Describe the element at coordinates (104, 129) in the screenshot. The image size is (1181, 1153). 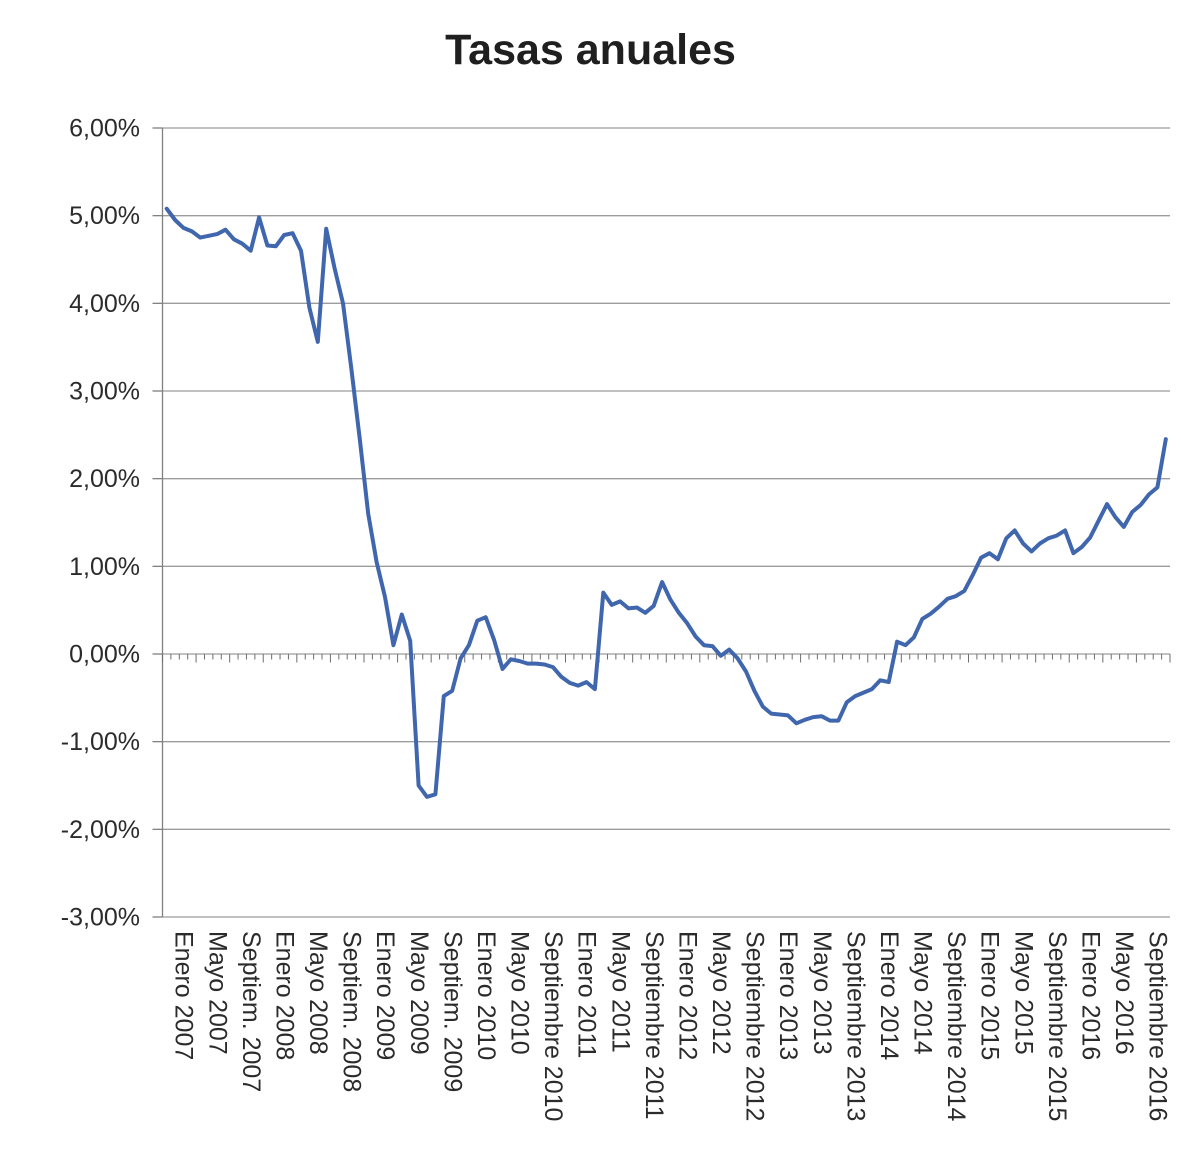
I see `y-axis-tick-label: 6,00%` at that location.